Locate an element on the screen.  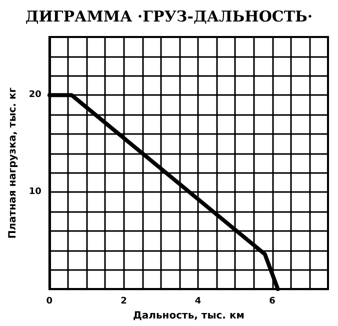
x-tick-label: 2 is located at coordinates (123, 301).